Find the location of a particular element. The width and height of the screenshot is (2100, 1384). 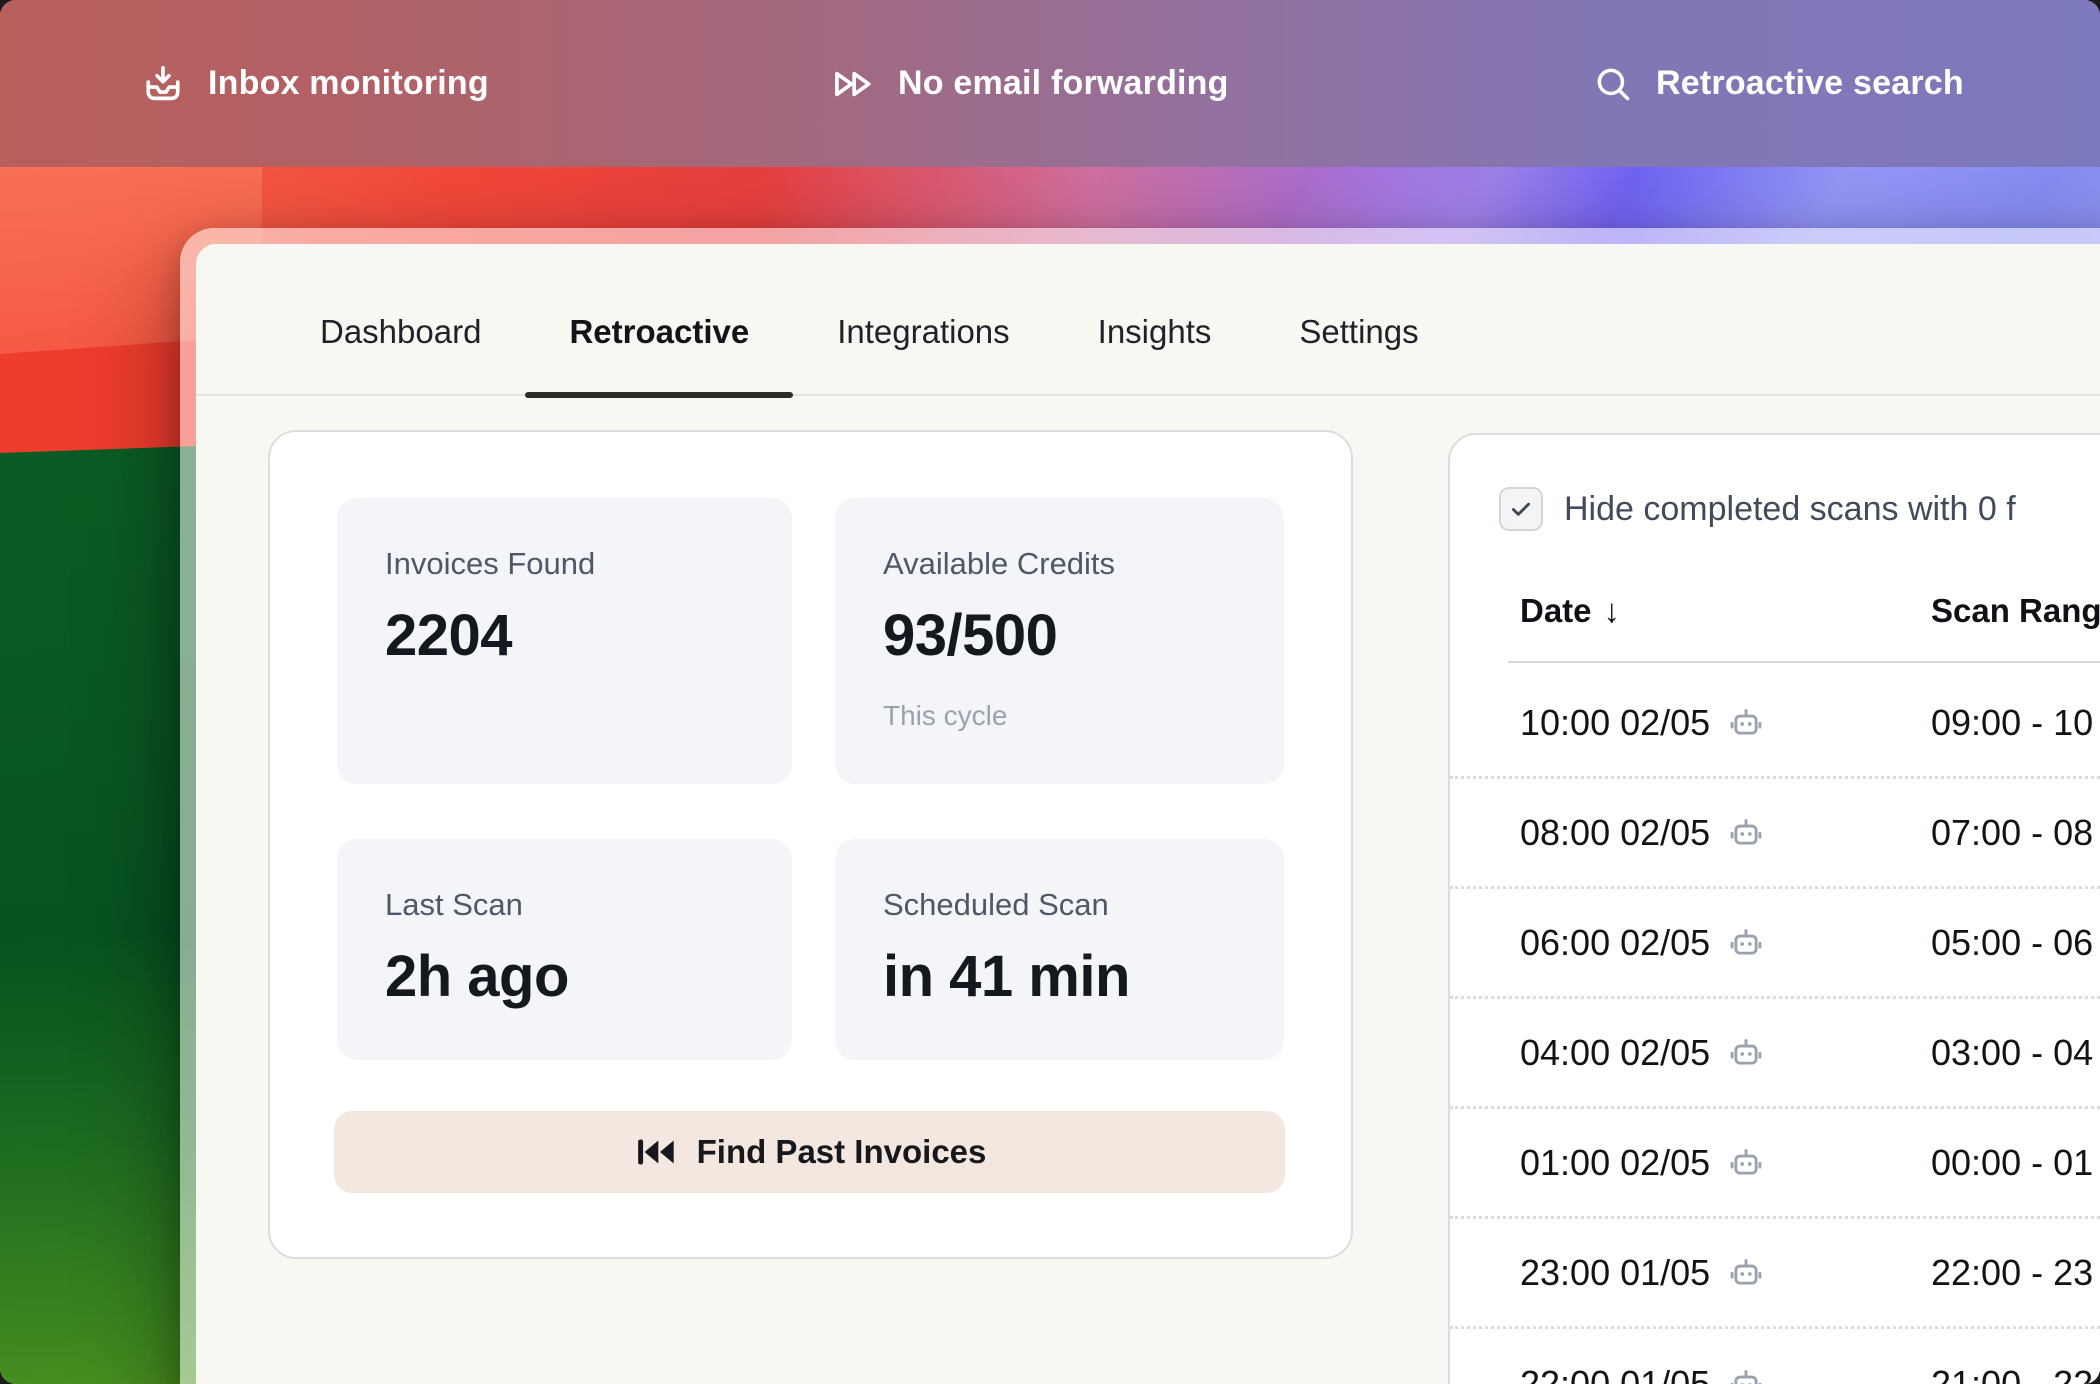

tab-integrations: Integrations is located at coordinates (923, 331).